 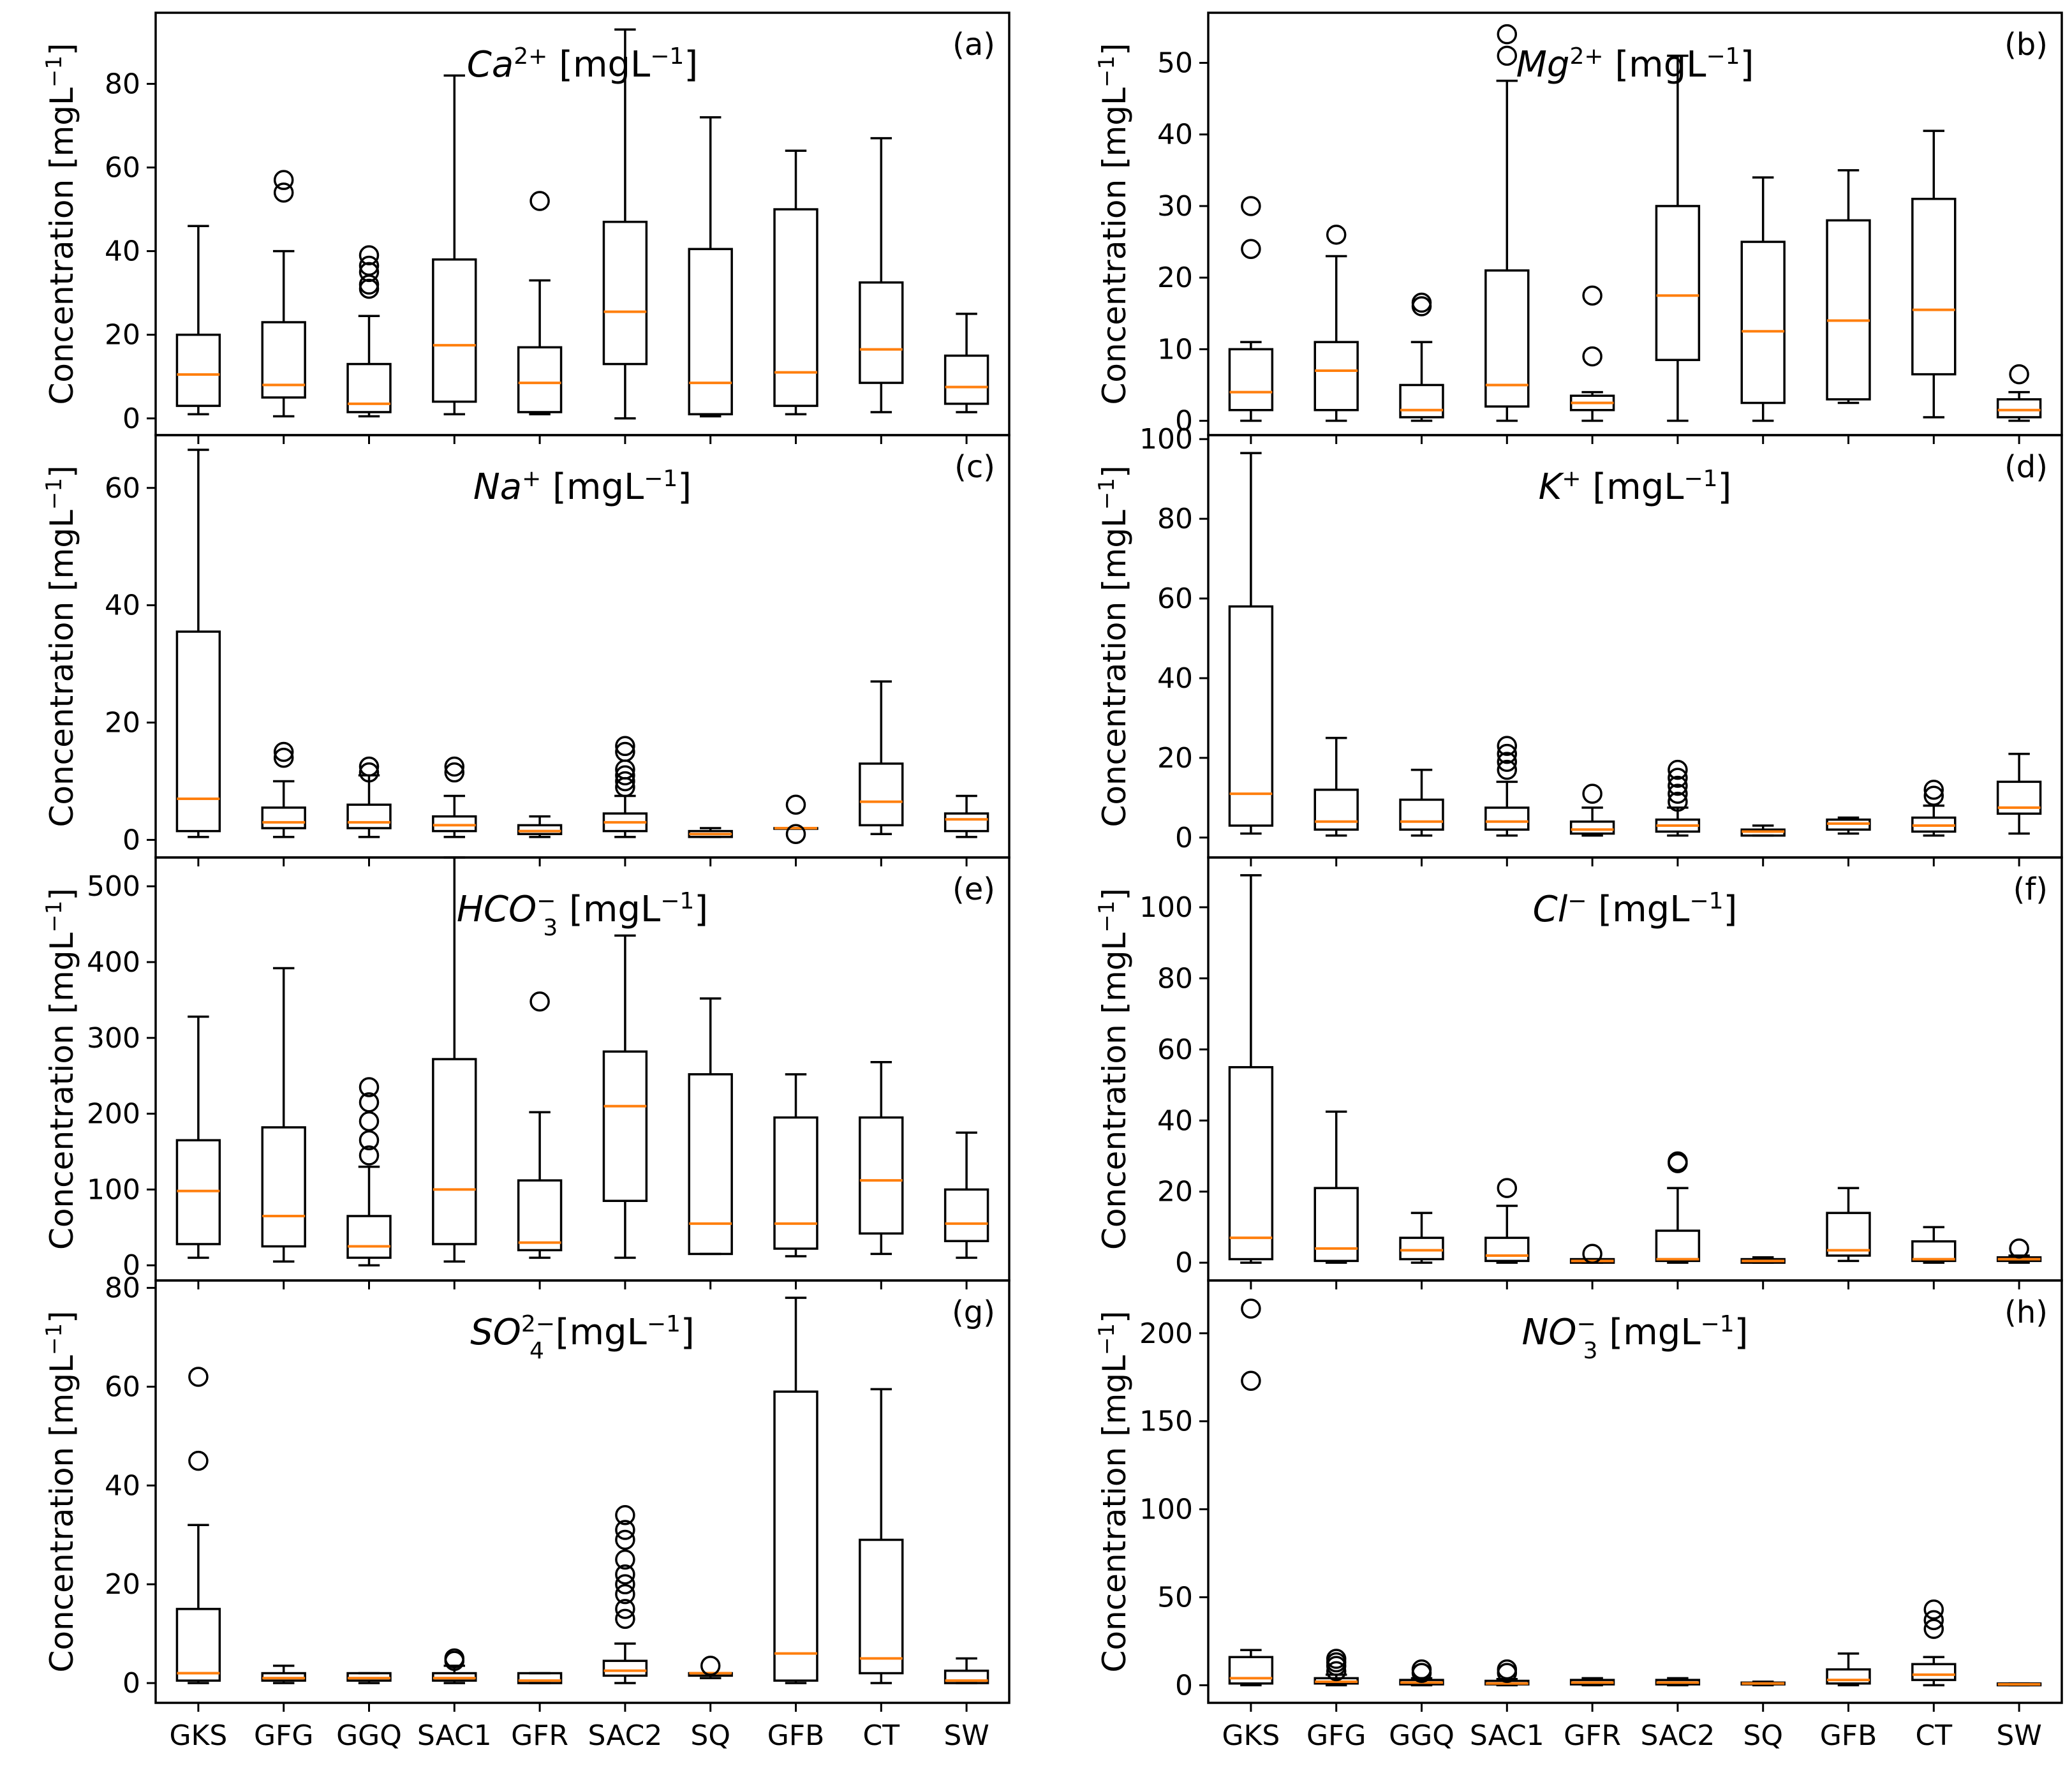 What do you see at coordinates (974, 45) in the screenshot?
I see `panel-tag: (a)` at bounding box center [974, 45].